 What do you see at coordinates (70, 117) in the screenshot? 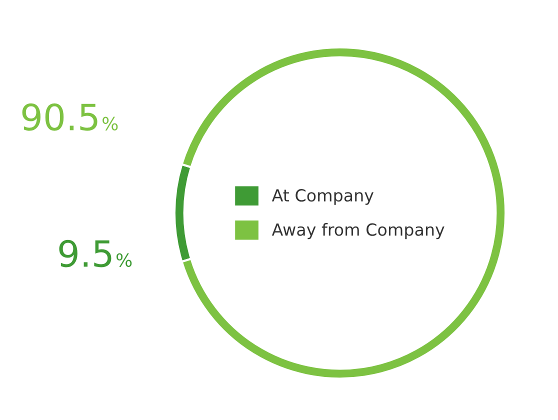
I see `data-label: 90.5%` at bounding box center [70, 117].